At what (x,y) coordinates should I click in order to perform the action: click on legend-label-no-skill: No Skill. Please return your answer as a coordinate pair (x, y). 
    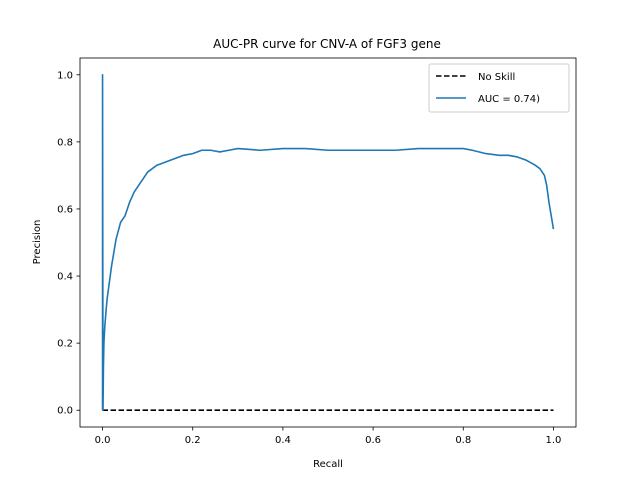
    Looking at the image, I should click on (496, 77).